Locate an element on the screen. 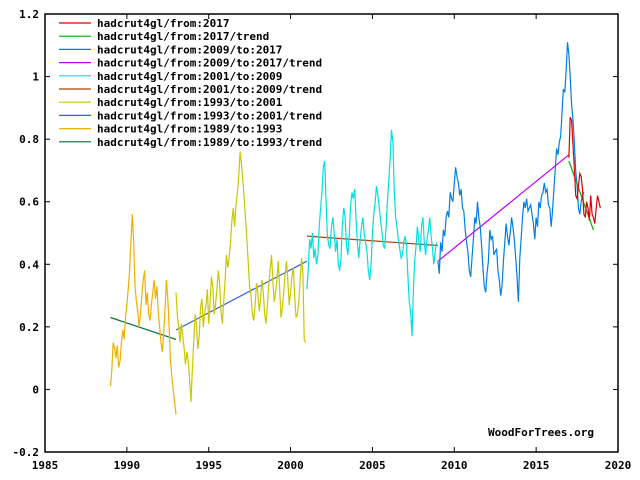  x-tick-label: 2015 is located at coordinates (536, 465).